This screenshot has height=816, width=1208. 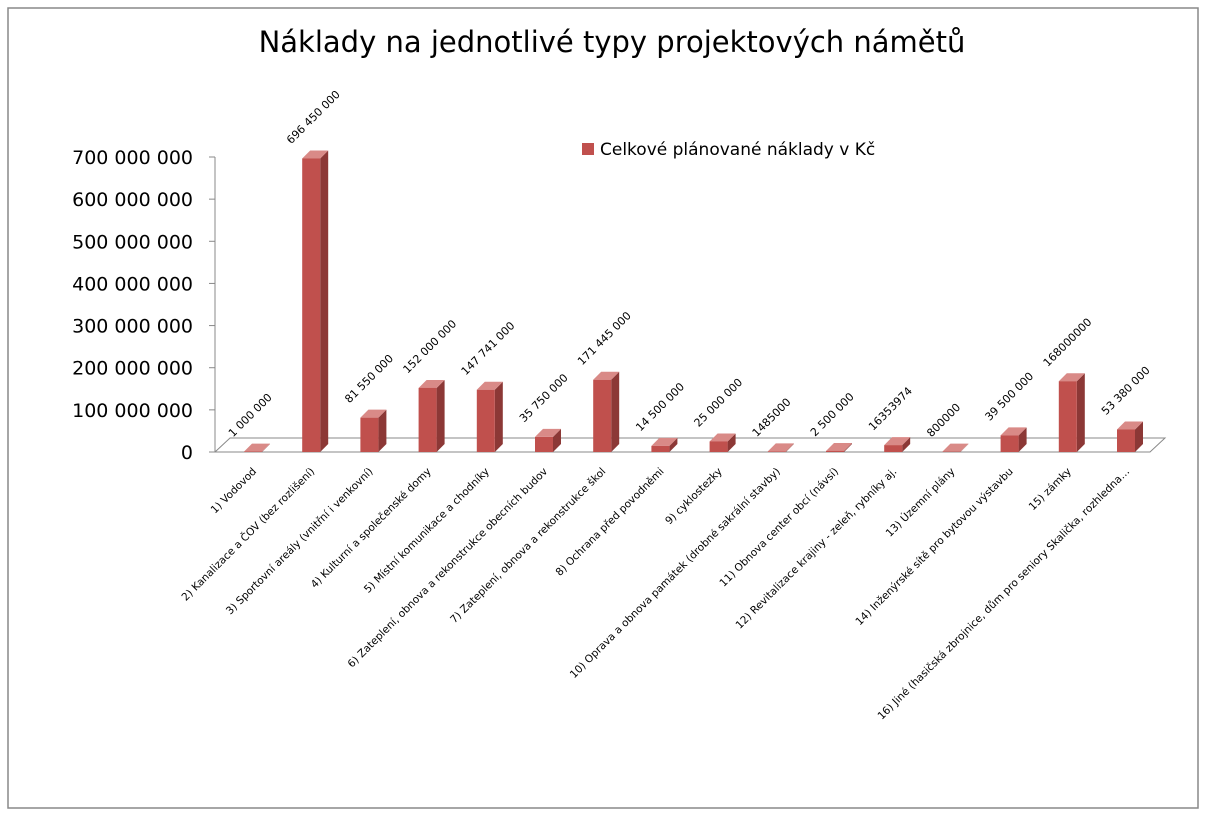 I want to click on y-tick-label: 700 000 000, so click(x=132, y=158).